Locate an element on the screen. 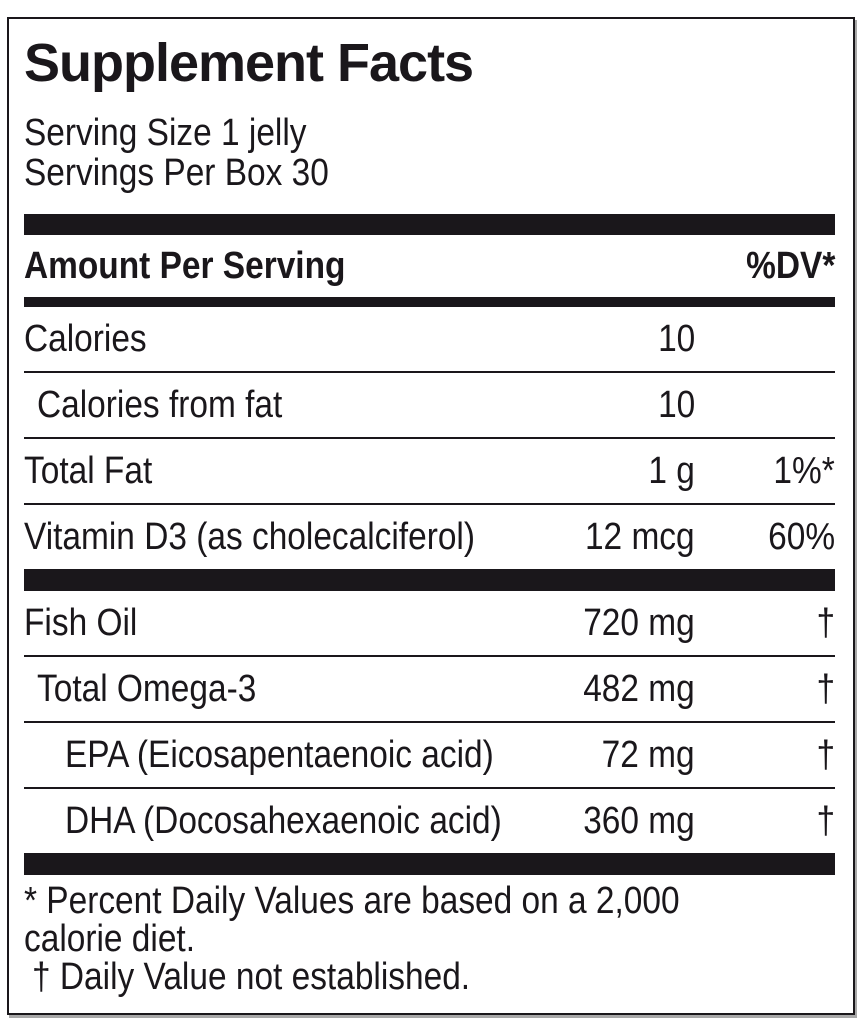 This screenshot has width=864, height=1034. nutrient-amount: 482 mg is located at coordinates (639, 688).